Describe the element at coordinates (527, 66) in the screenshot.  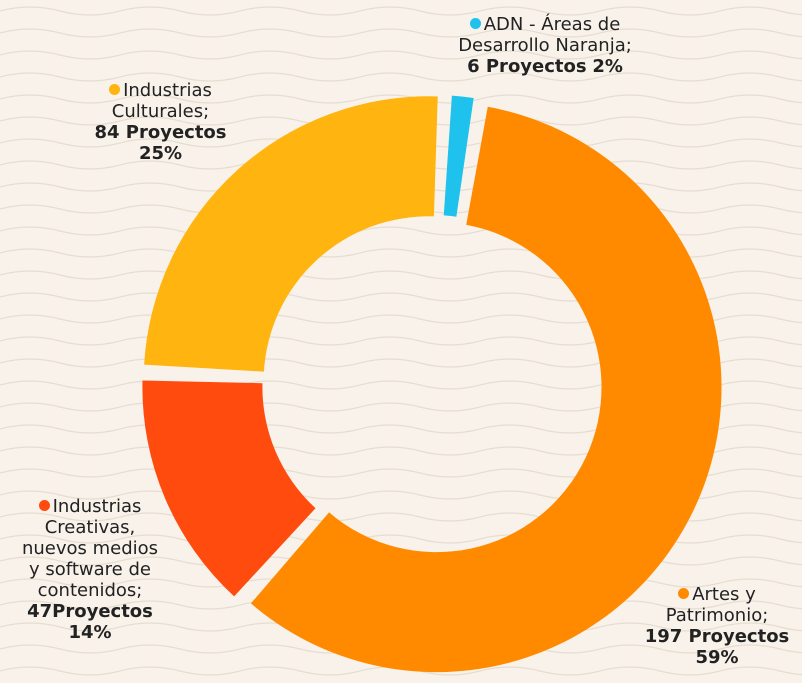
I see `value-label: 6 Proyectos` at that location.